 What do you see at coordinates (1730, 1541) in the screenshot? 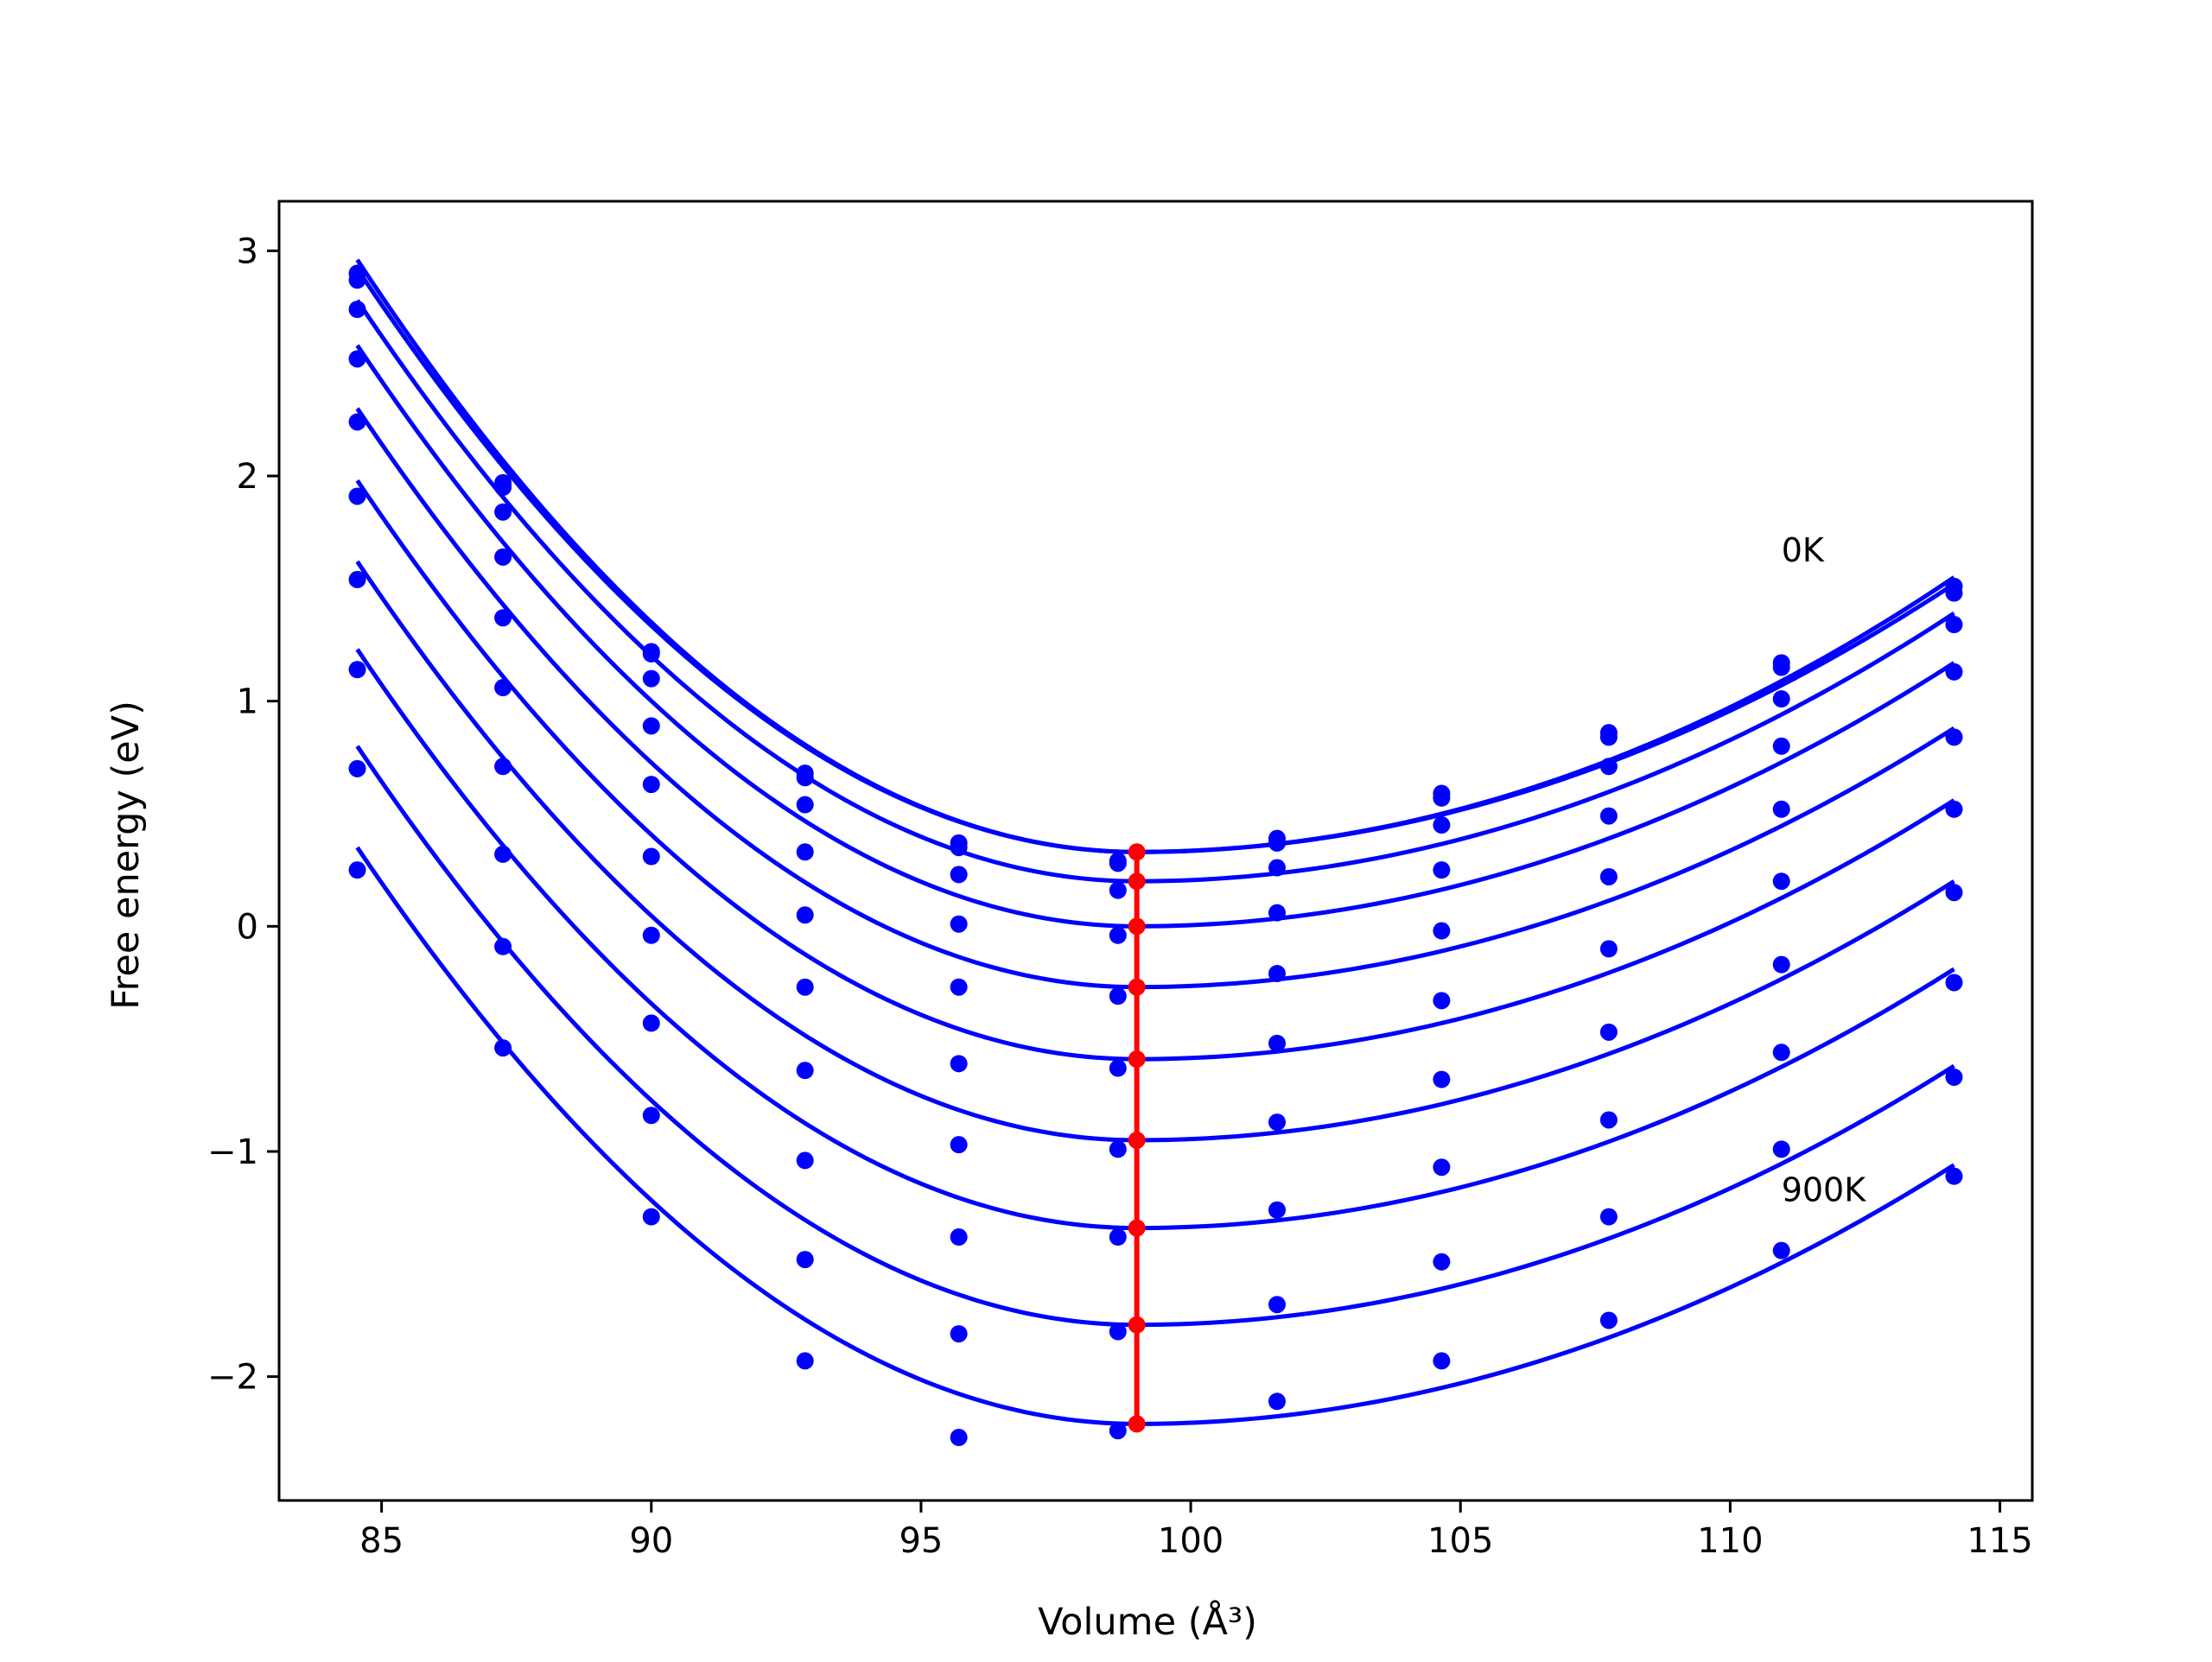
I see `x-tick-label-110: 110` at bounding box center [1730, 1541].